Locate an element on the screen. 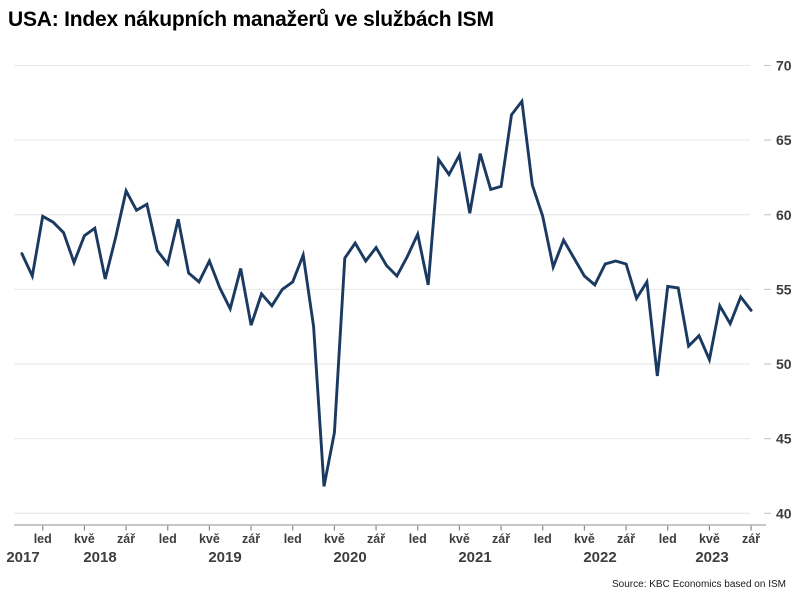  year-label: 2019 is located at coordinates (224, 557).